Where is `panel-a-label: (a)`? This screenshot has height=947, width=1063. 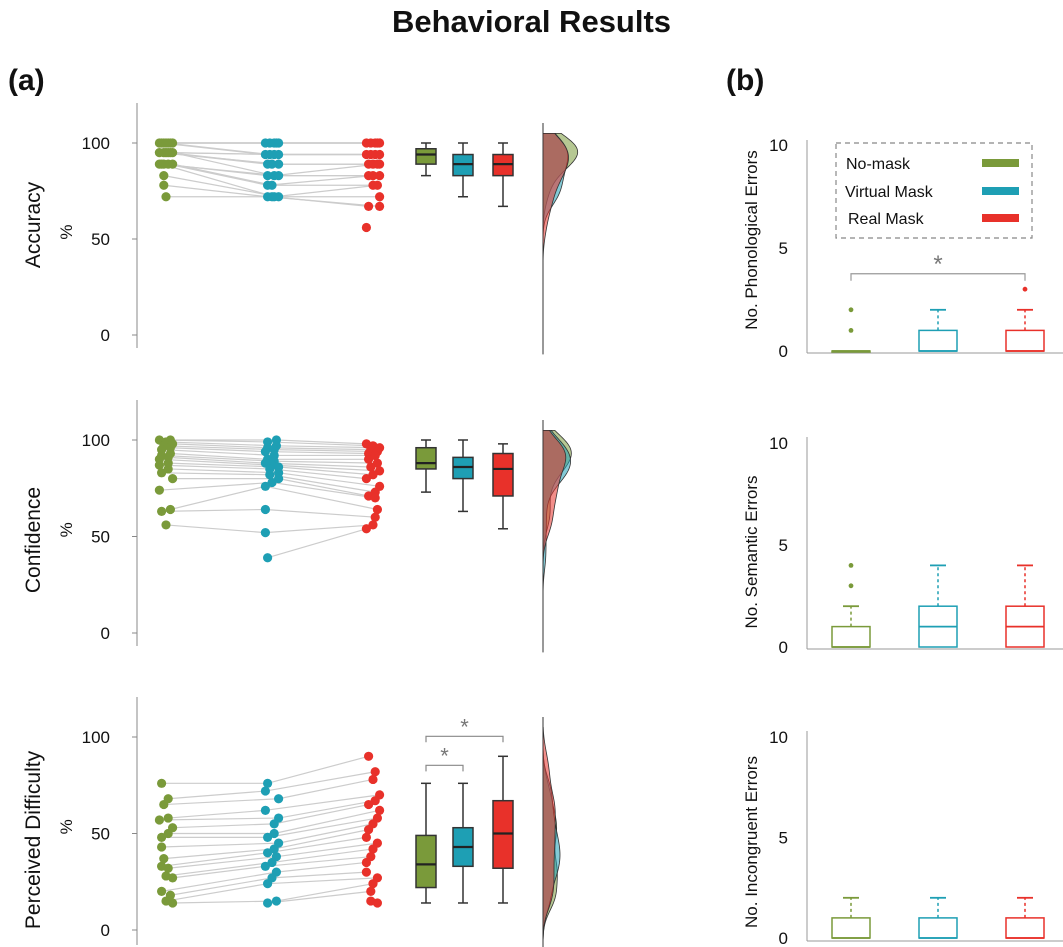 panel-a-label: (a) is located at coordinates (26, 80).